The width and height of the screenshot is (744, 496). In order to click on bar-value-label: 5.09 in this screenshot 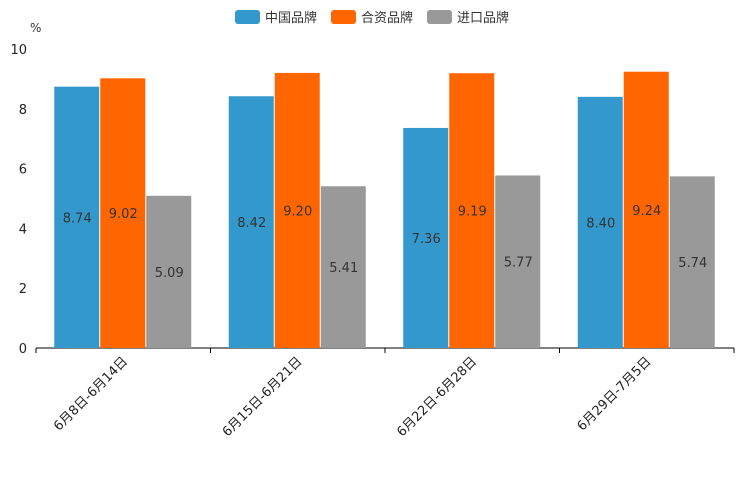, I will do `click(169, 273)`.